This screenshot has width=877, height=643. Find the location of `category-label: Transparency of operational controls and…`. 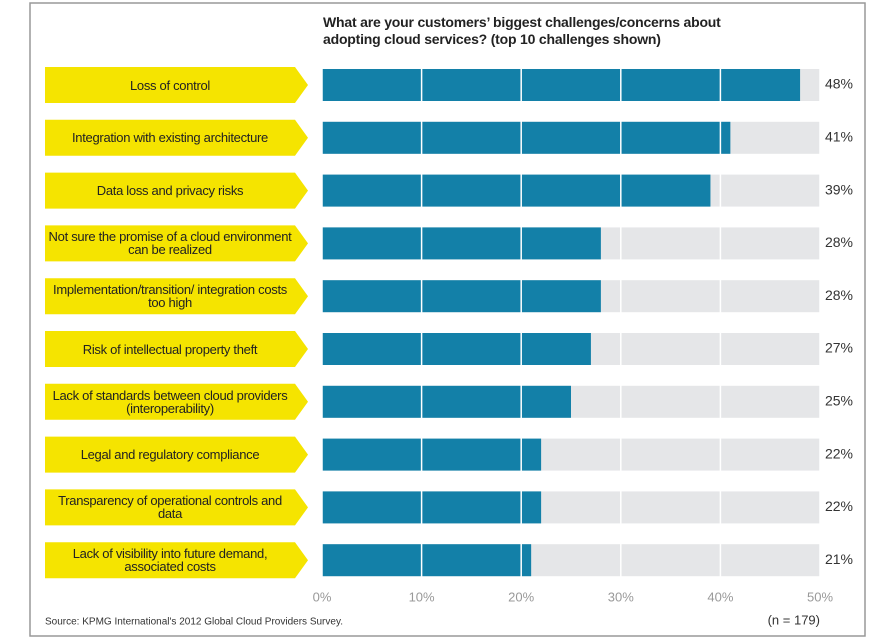

category-label: Transparency of operational controls and… is located at coordinates (170, 507).